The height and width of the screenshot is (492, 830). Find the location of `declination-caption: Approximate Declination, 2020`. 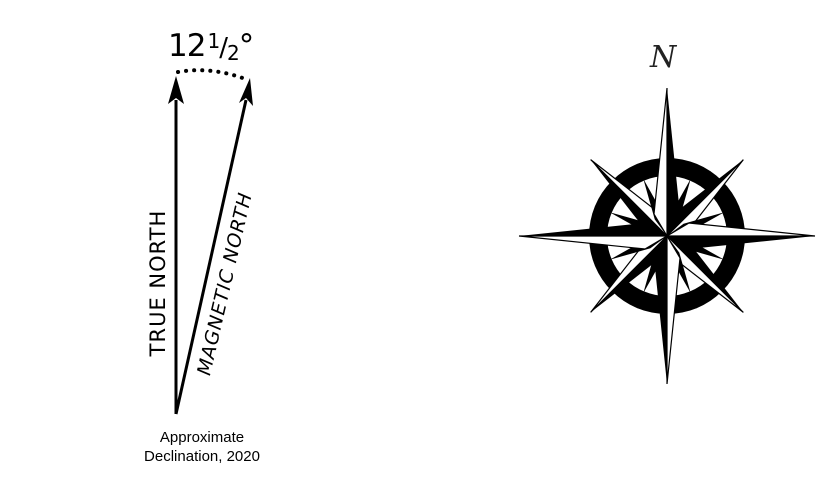

declination-caption: Approximate Declination, 2020 is located at coordinates (202, 447).